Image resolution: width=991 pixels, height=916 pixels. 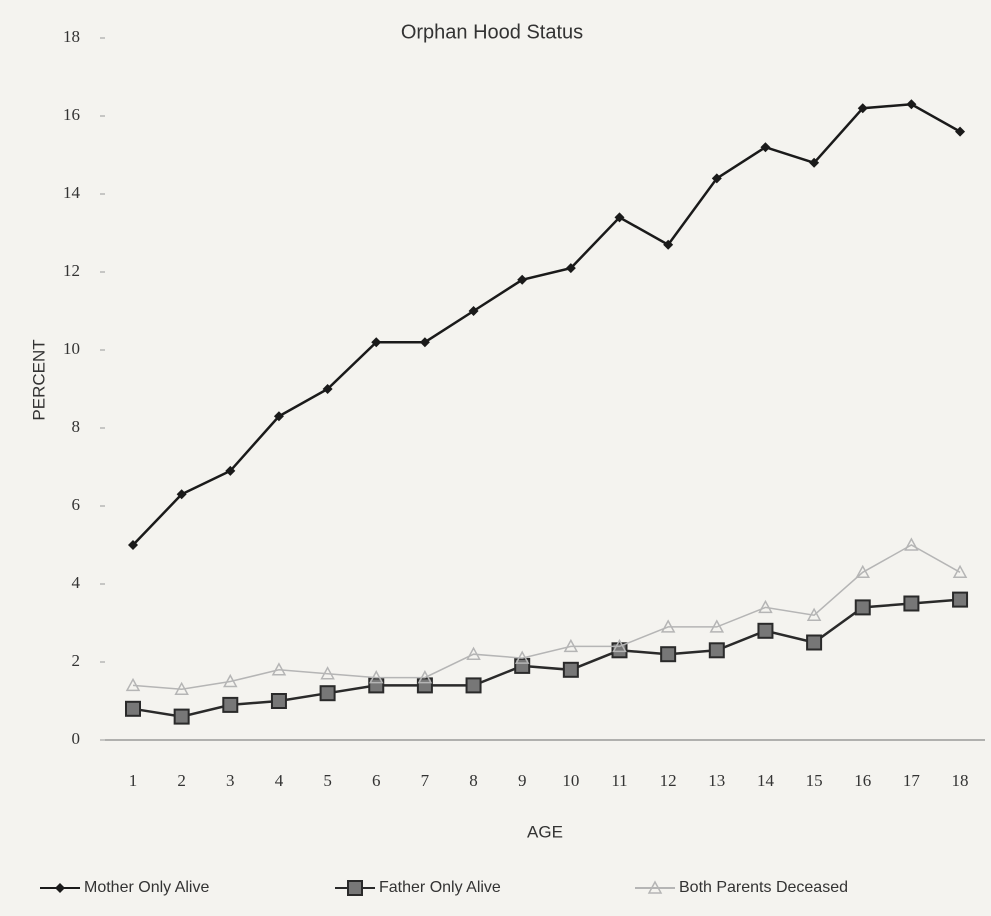 I want to click on x-tick-label: 4, so click(x=279, y=780).